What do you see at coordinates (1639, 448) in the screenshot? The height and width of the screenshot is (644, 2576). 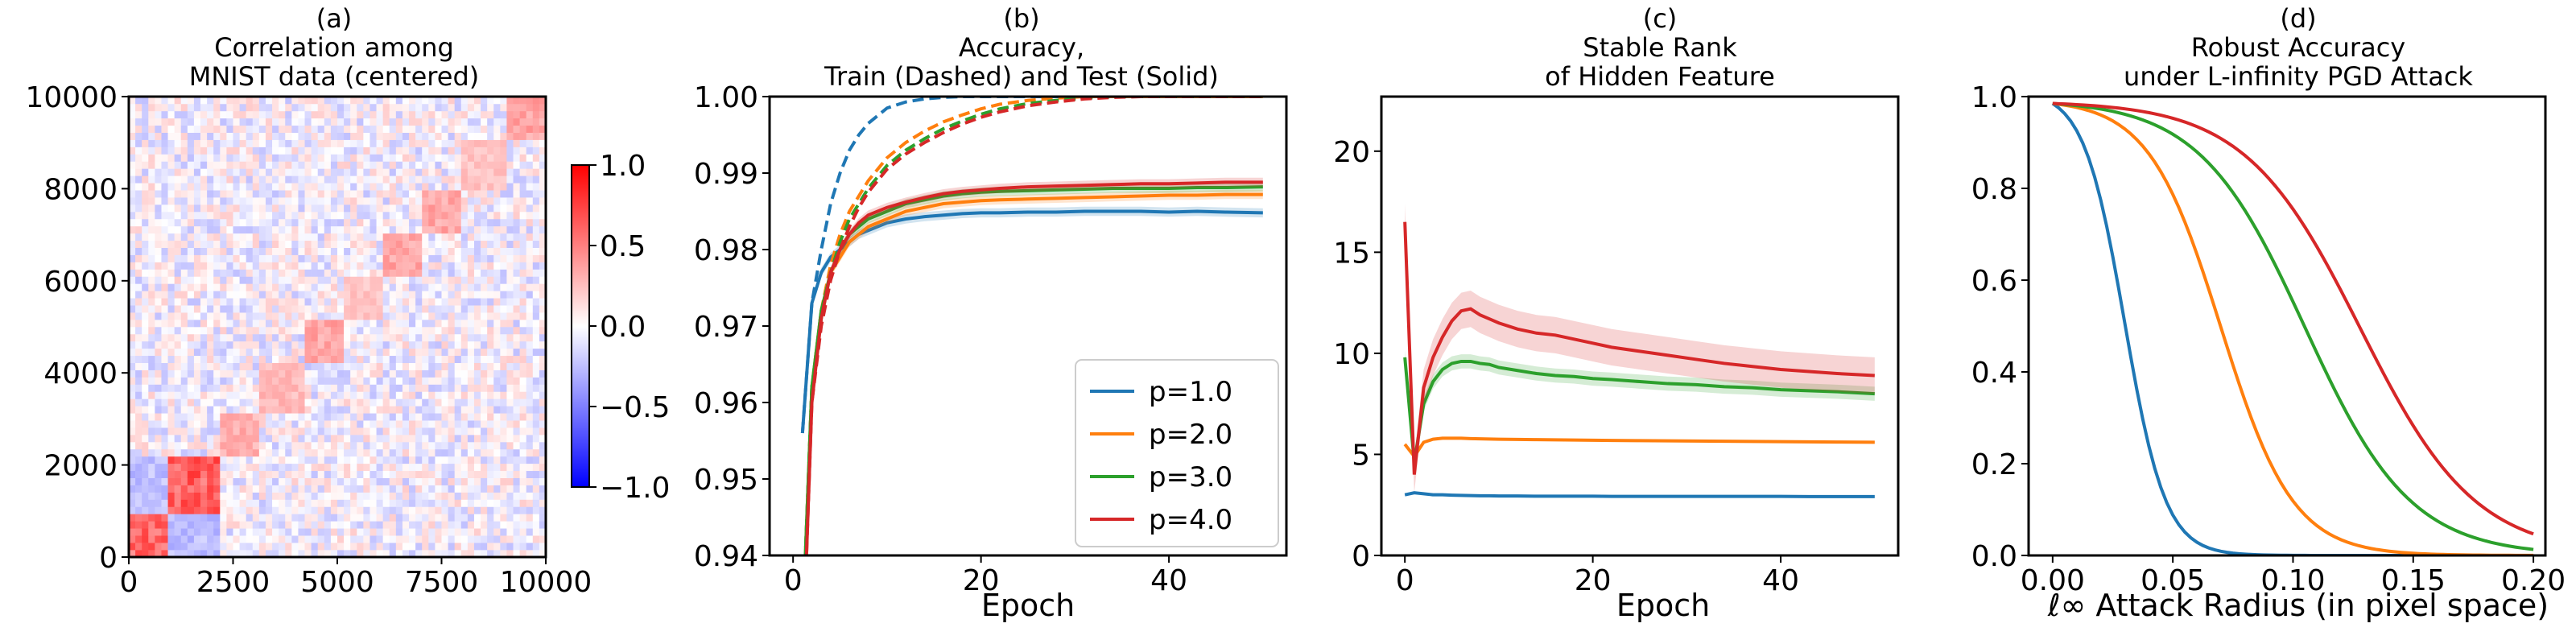 I see `p=2.0-line` at bounding box center [1639, 448].